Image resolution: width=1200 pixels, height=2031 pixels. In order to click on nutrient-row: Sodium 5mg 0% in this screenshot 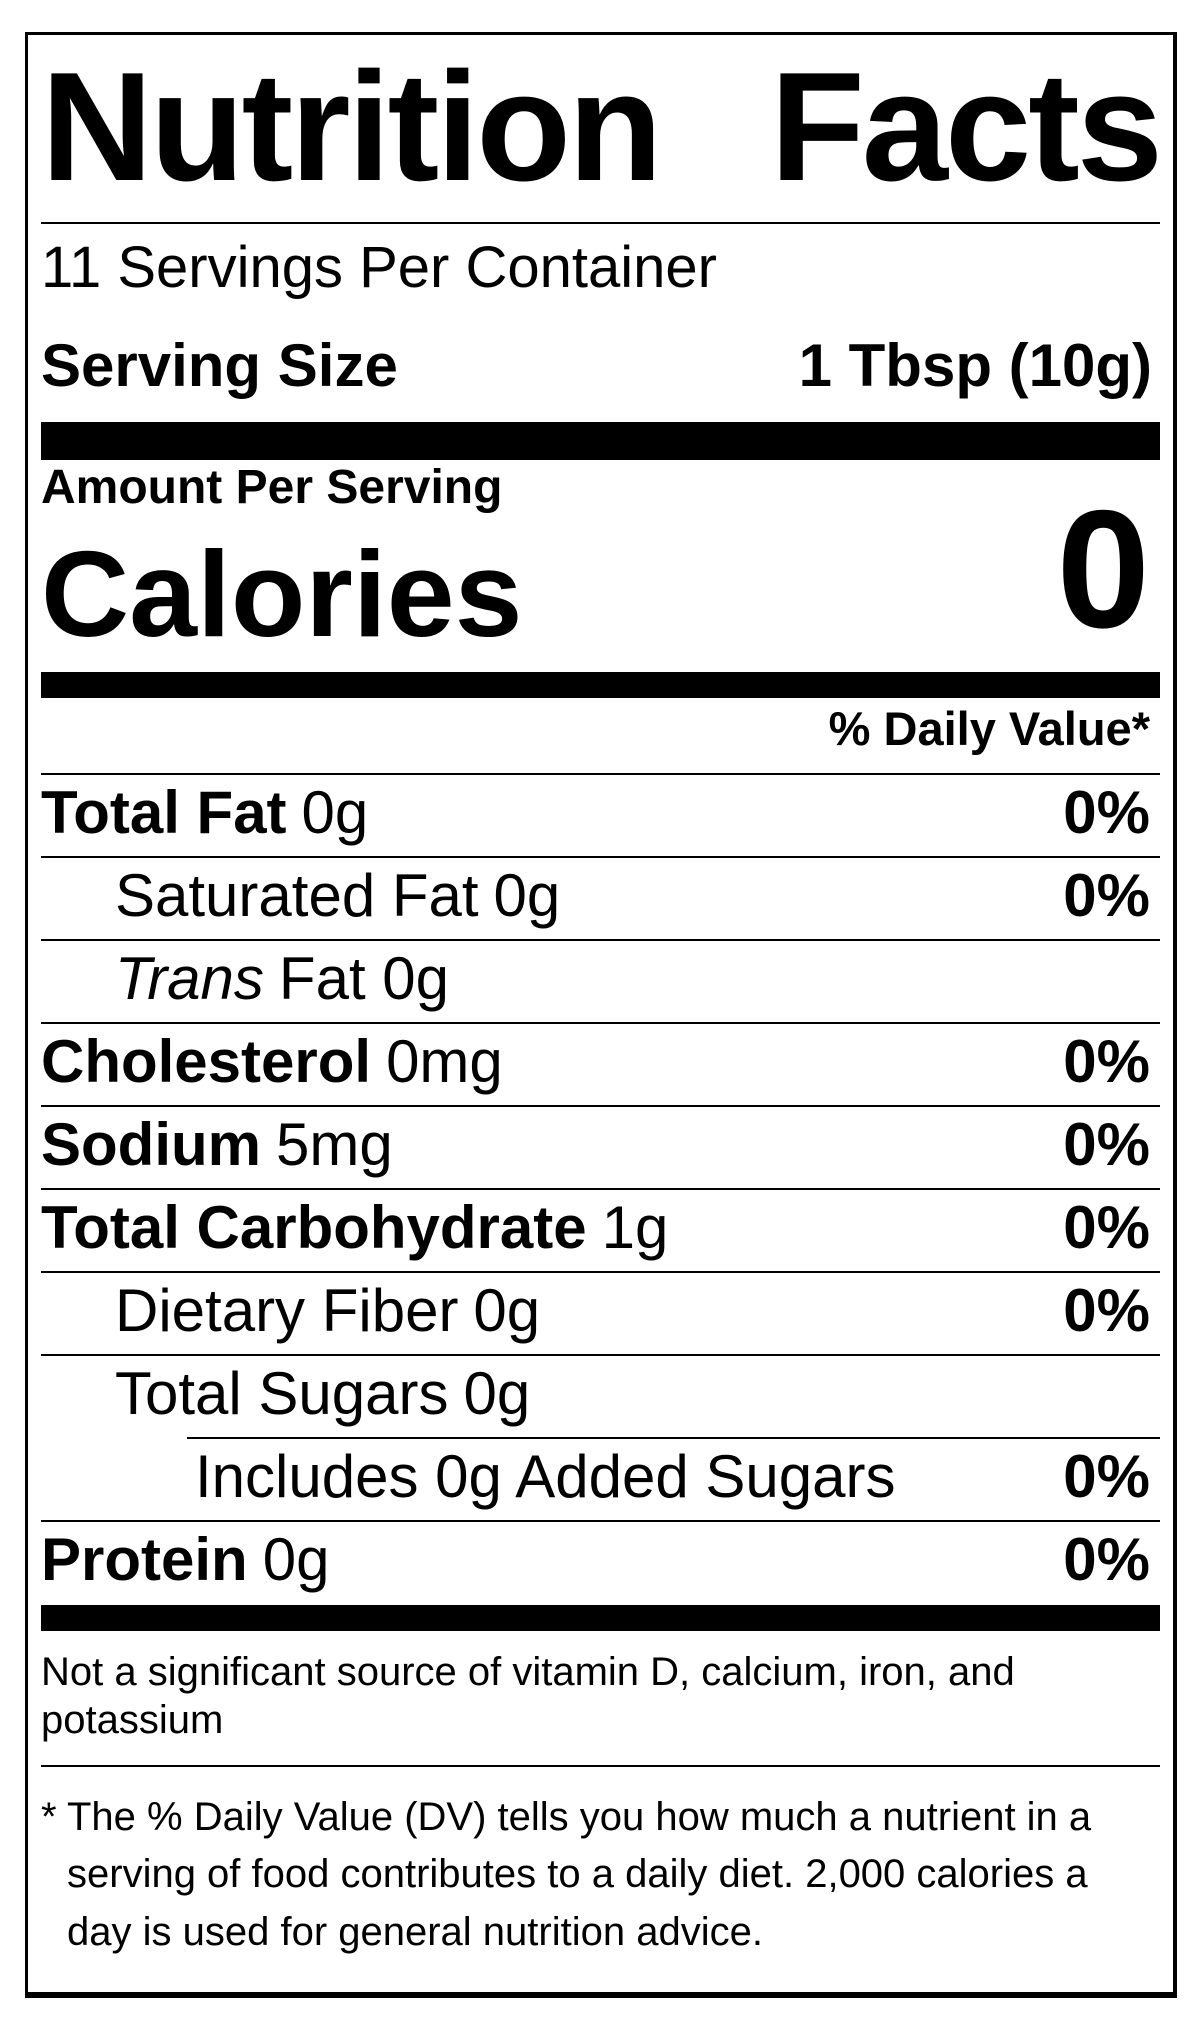, I will do `click(600, 1146)`.